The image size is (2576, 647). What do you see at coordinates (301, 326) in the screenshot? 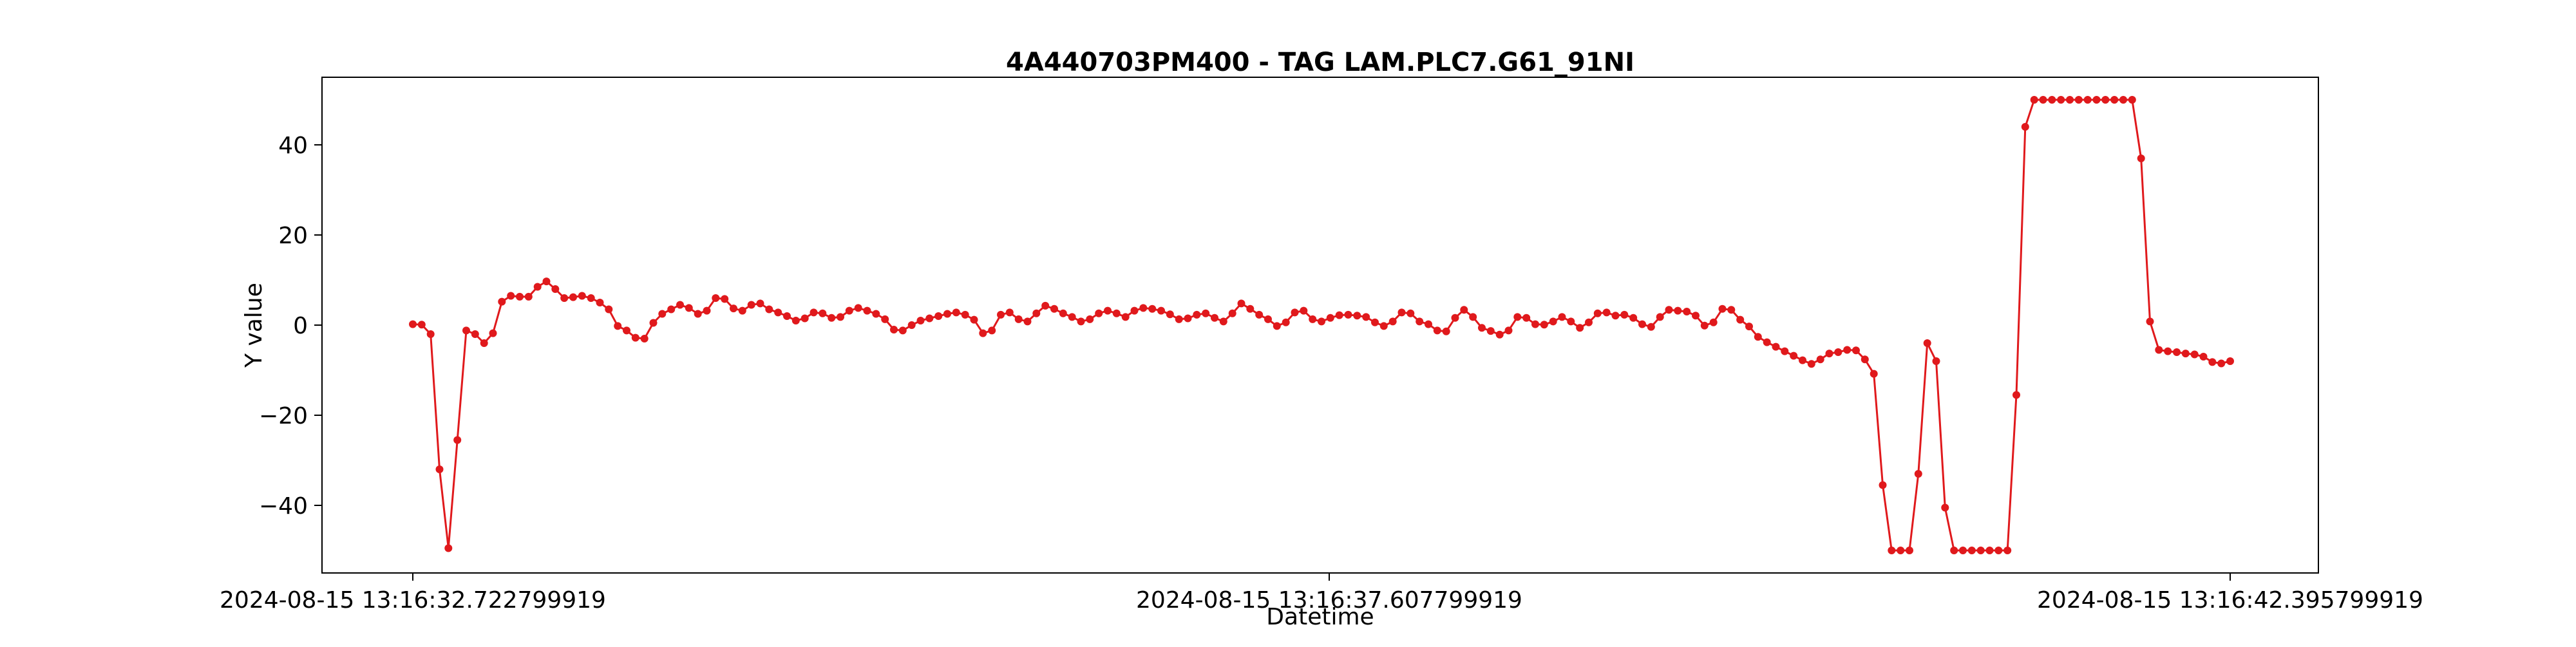
I see `y-tick-label: 0` at bounding box center [301, 326].